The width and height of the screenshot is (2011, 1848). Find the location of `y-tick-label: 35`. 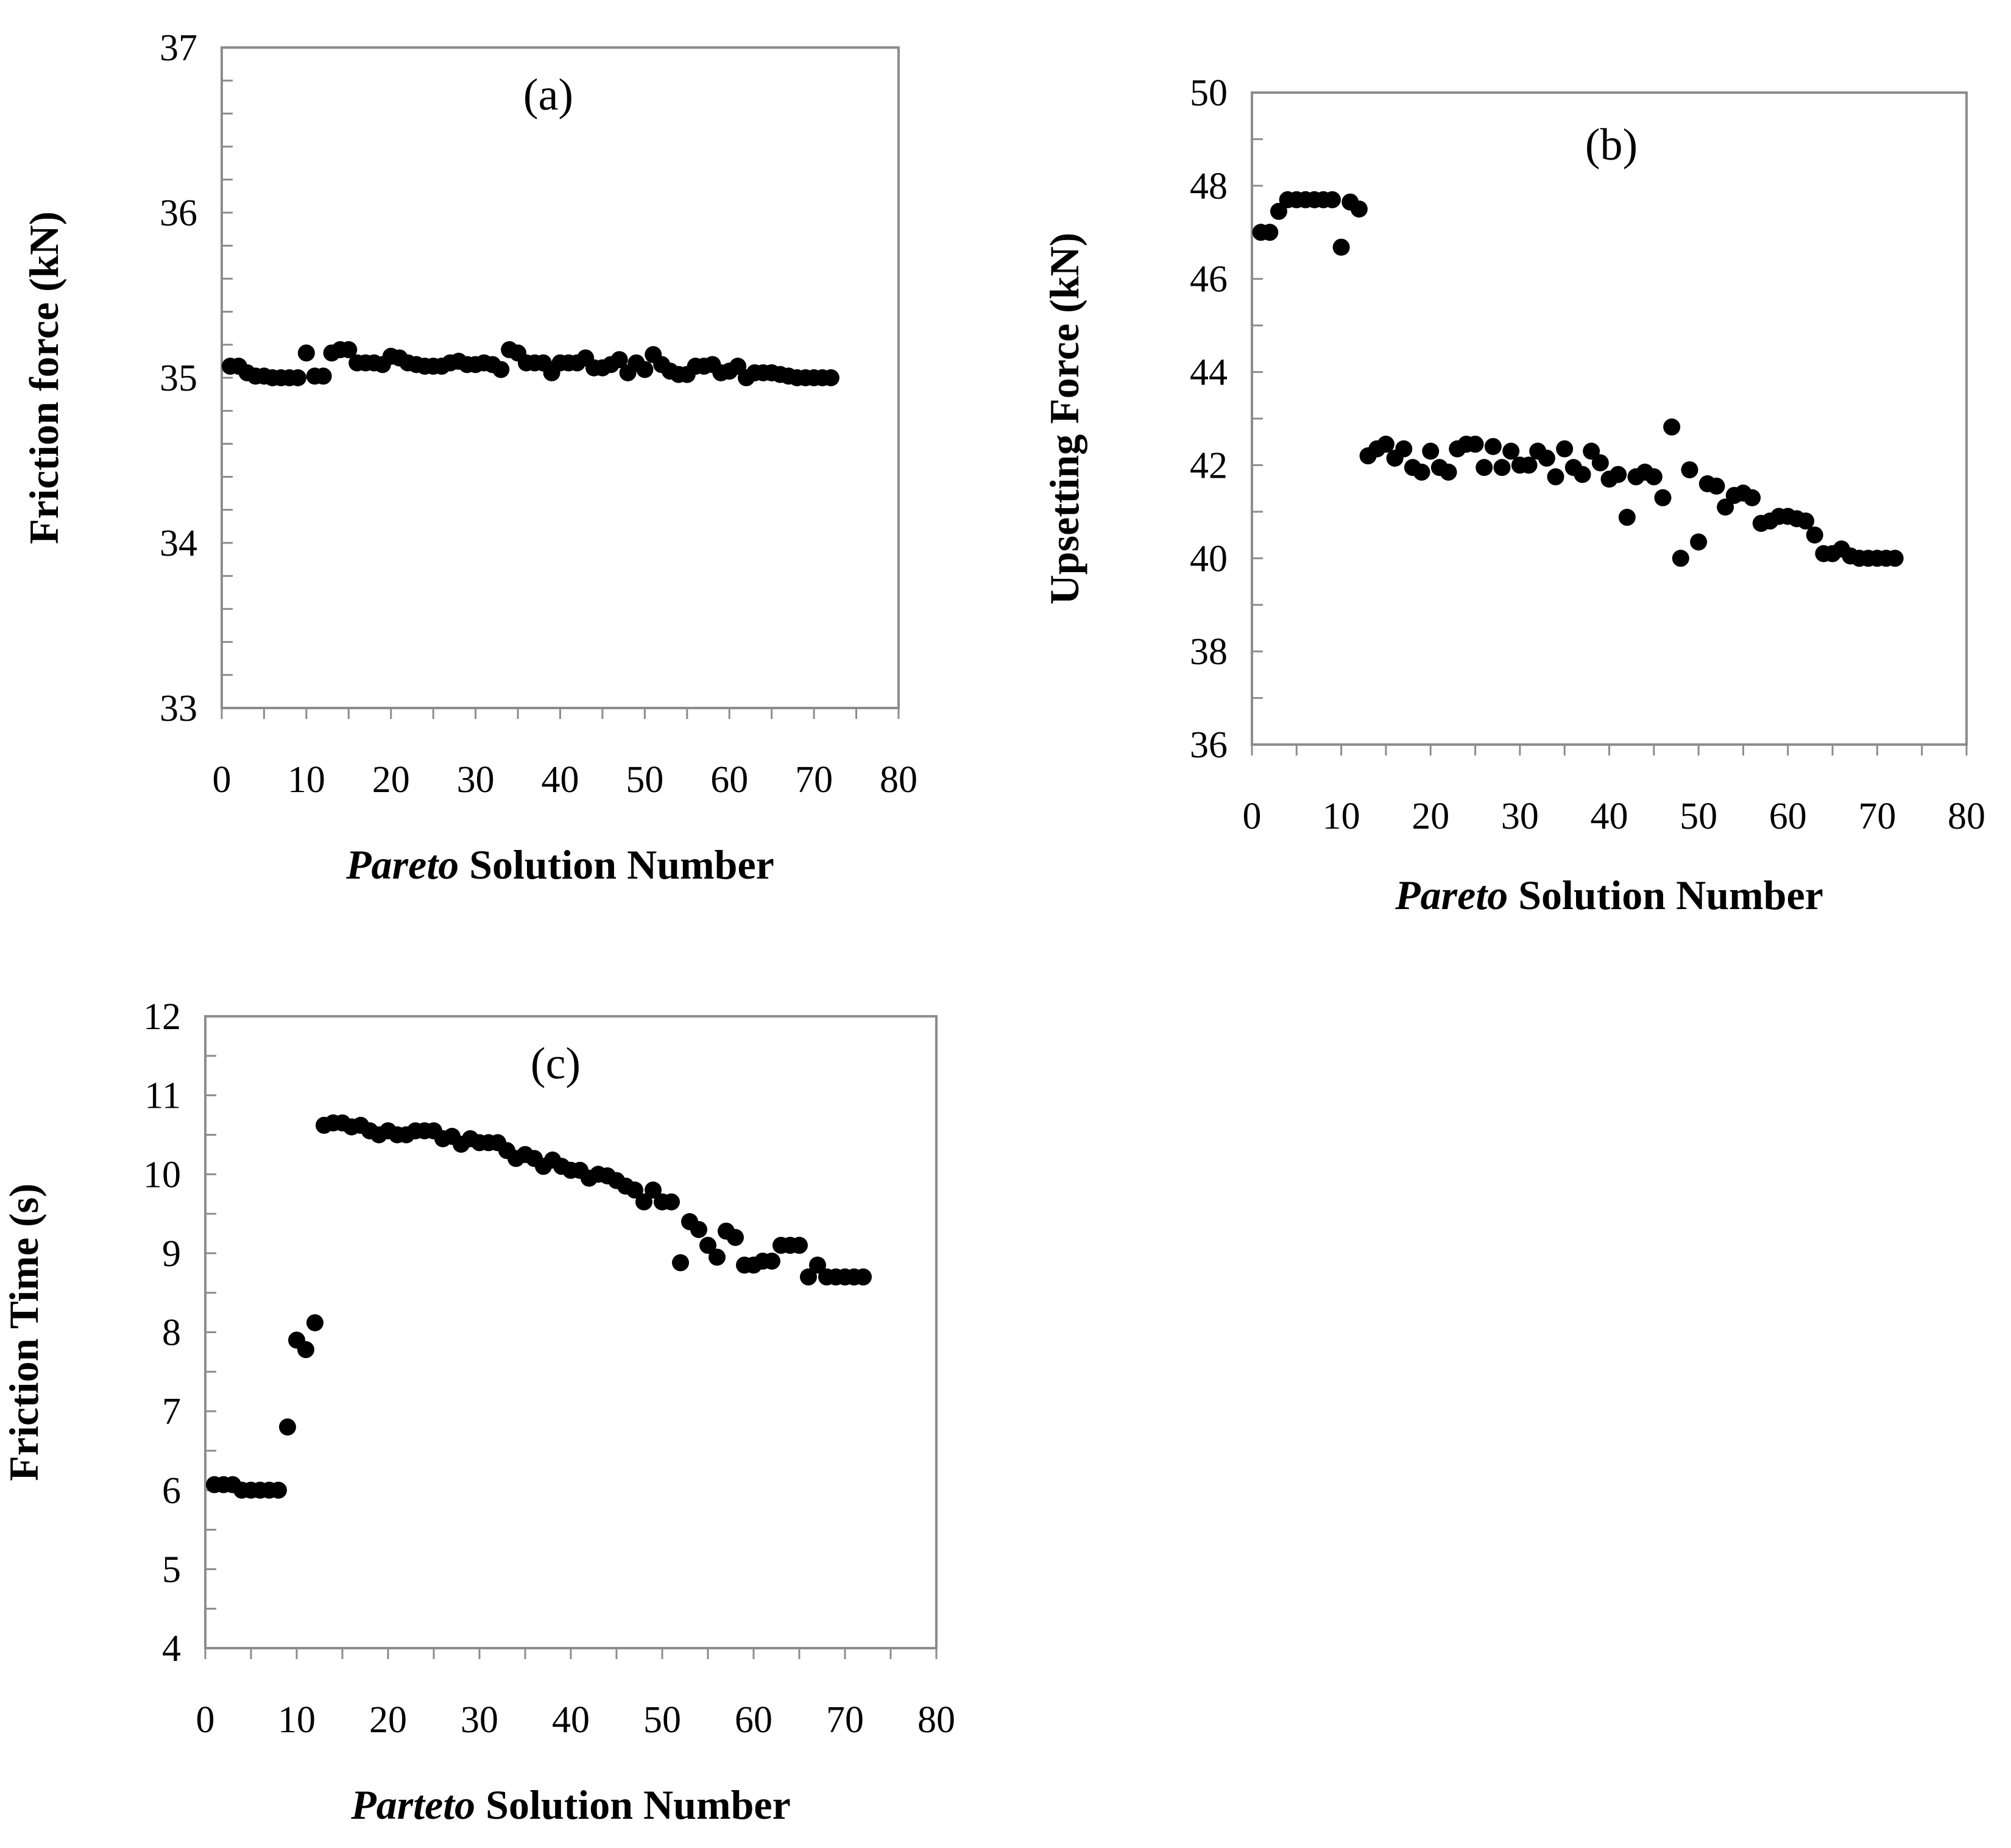

y-tick-label: 35 is located at coordinates (178, 378).